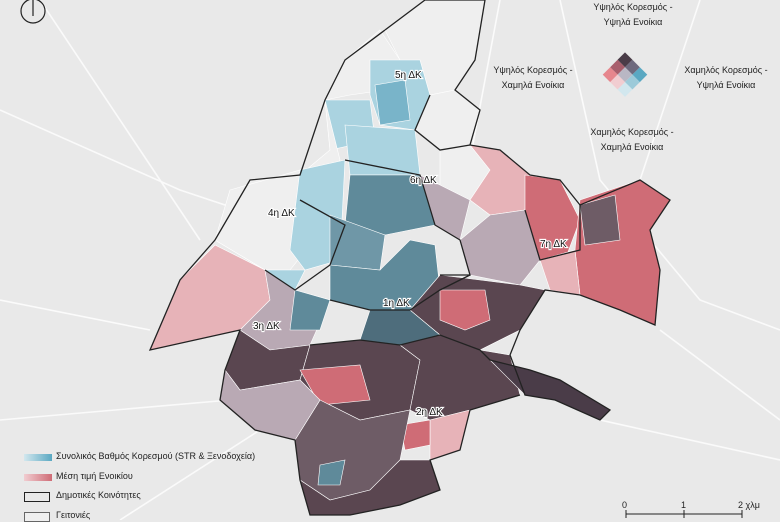  Describe the element at coordinates (600, 220) in the screenshot. I see `neighborhood-7-dark` at that location.